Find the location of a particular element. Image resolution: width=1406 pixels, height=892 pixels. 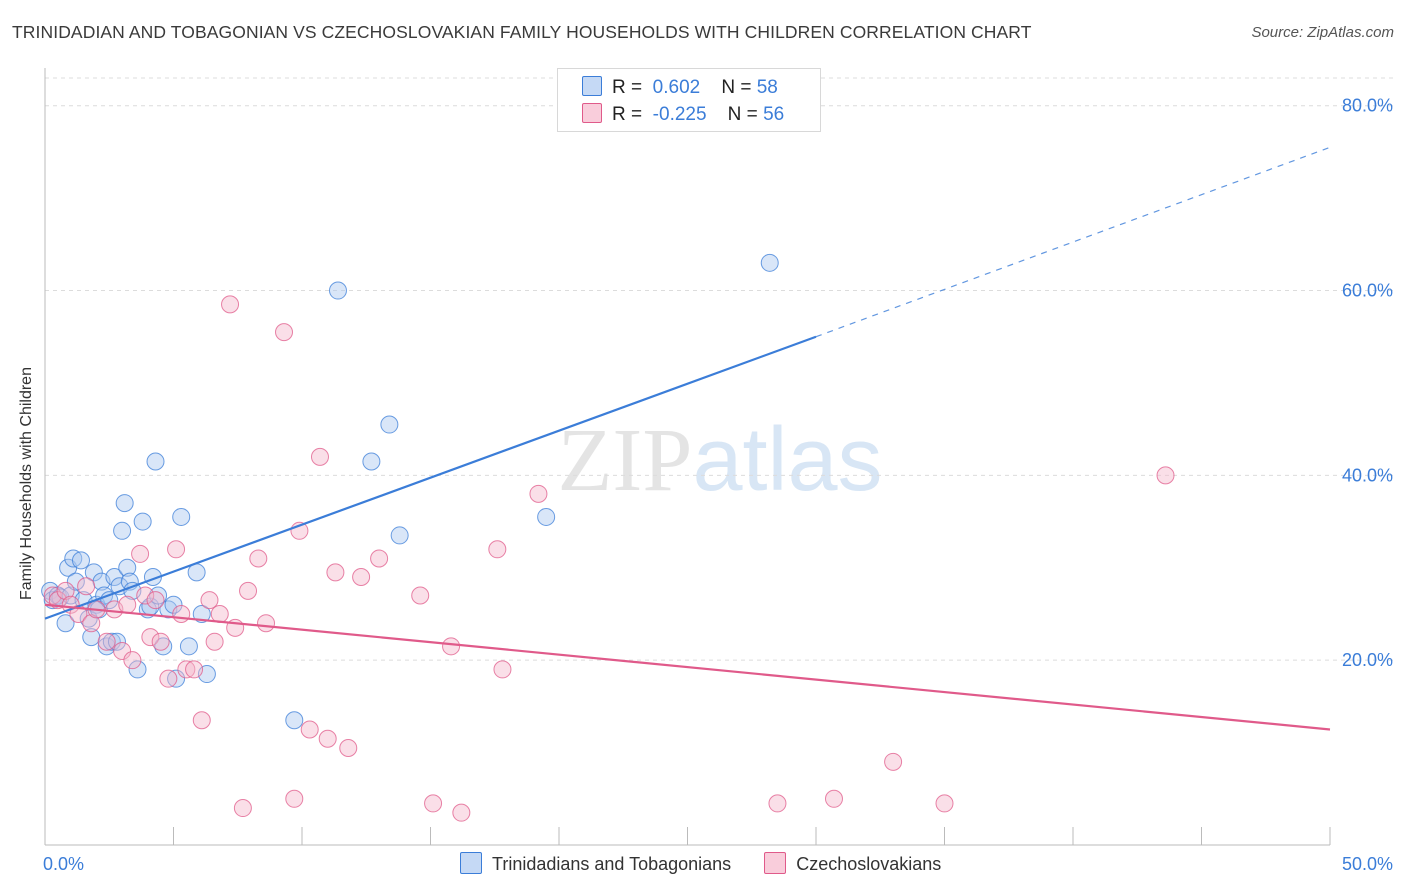

n-value: 58 is located at coordinates (767, 87).